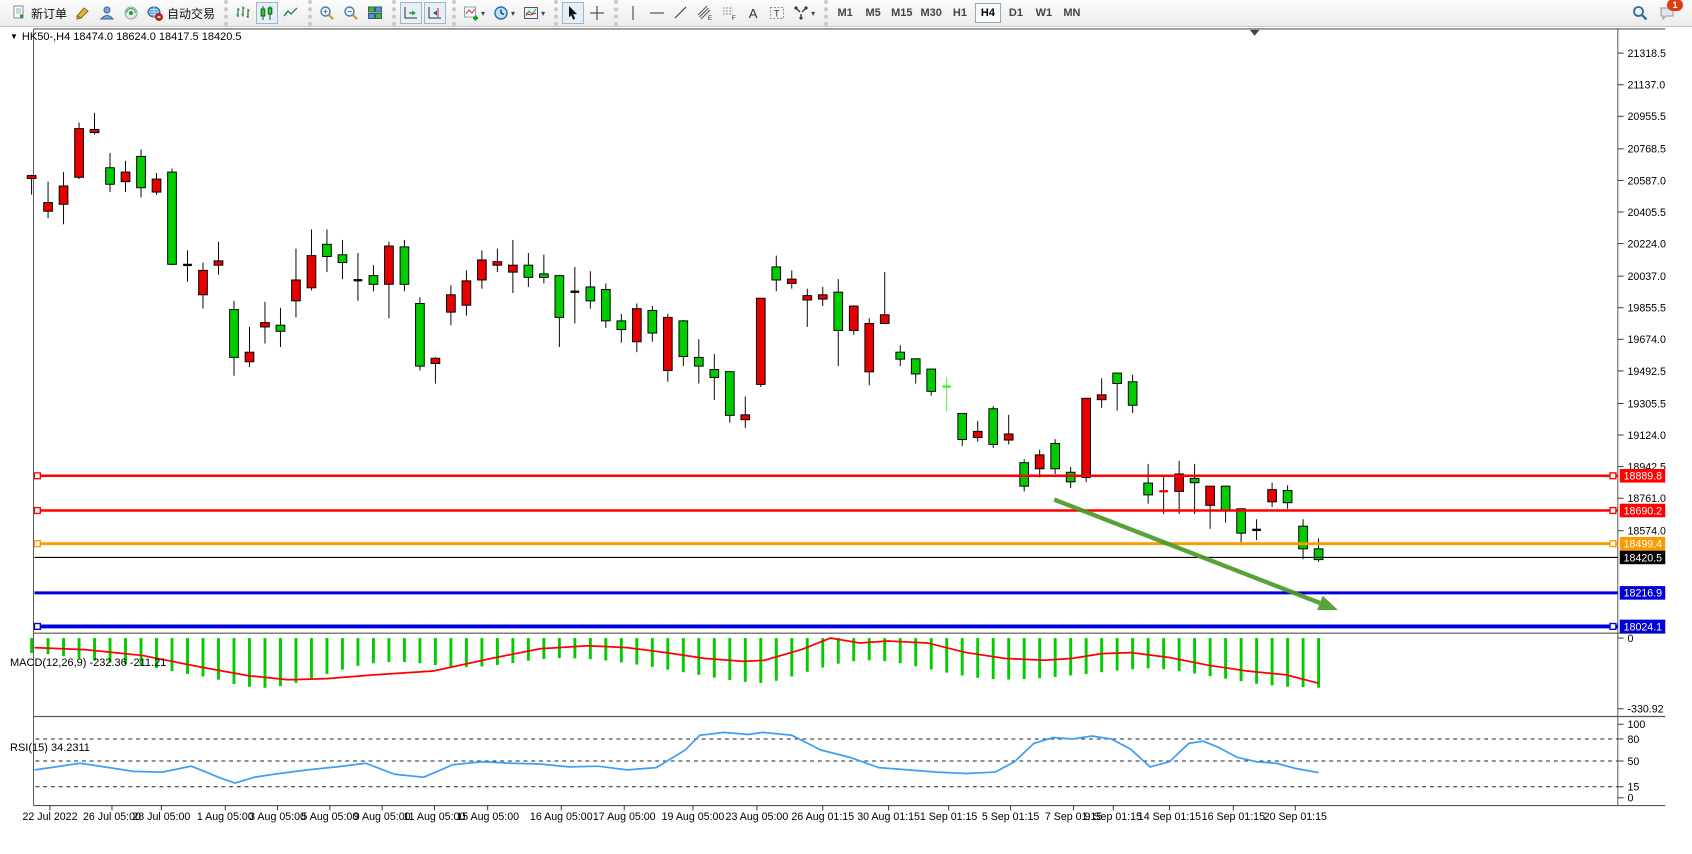 The width and height of the screenshot is (1692, 854). What do you see at coordinates (411, 13) in the screenshot?
I see `auto-scroll-button` at bounding box center [411, 13].